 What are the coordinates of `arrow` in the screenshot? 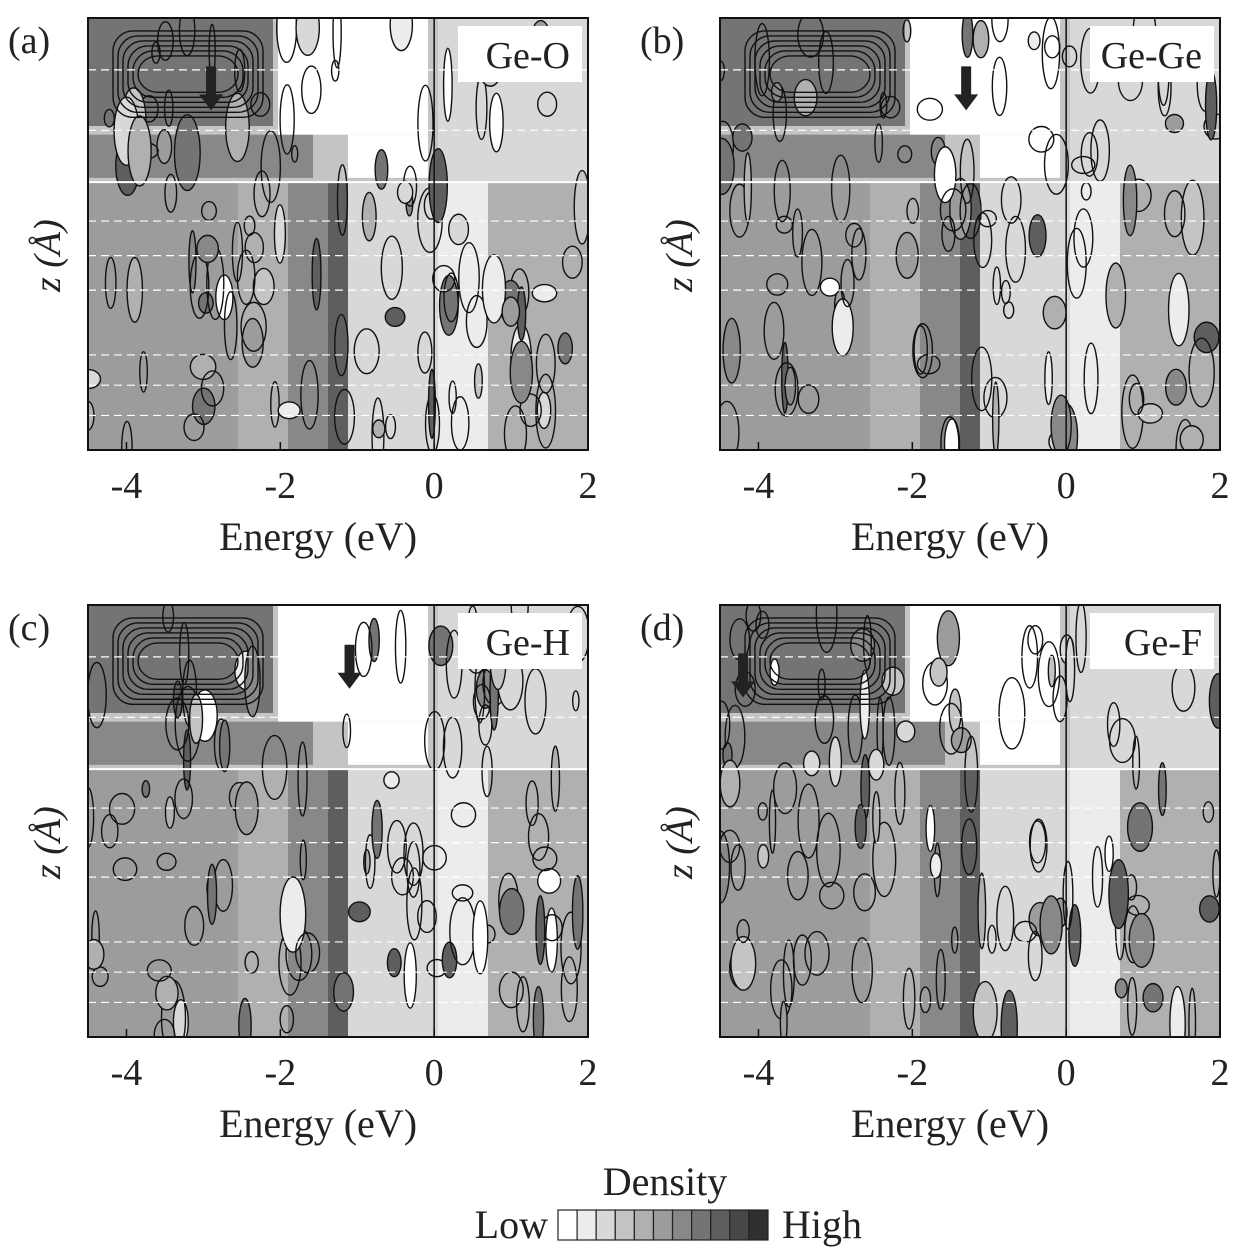 It's located at (349, 666).